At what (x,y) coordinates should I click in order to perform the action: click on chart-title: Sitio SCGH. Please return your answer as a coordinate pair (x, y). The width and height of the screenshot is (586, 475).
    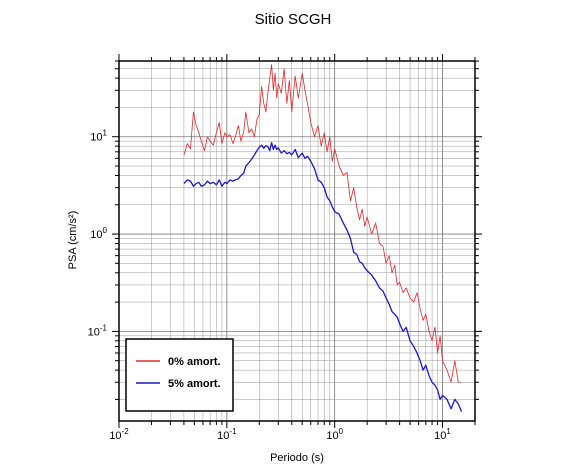
    Looking at the image, I should click on (293, 19).